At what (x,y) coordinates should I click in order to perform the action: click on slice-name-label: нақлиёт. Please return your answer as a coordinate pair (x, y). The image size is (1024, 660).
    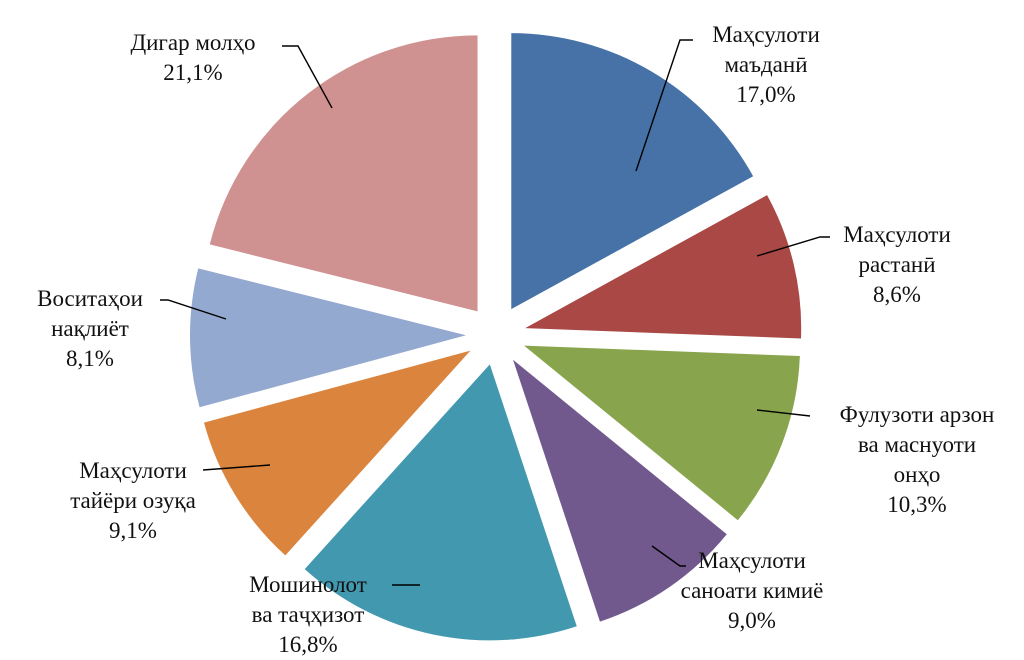
    Looking at the image, I should click on (90, 328).